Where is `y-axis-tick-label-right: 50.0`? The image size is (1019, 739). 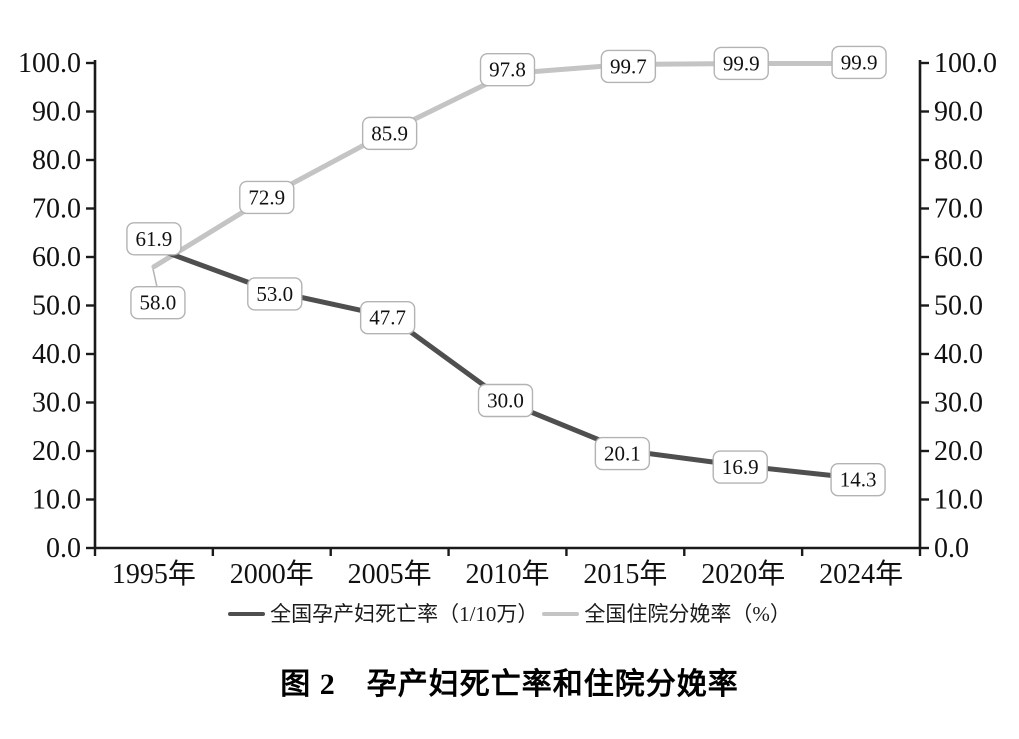
y-axis-tick-label-right: 50.0 is located at coordinates (958, 306).